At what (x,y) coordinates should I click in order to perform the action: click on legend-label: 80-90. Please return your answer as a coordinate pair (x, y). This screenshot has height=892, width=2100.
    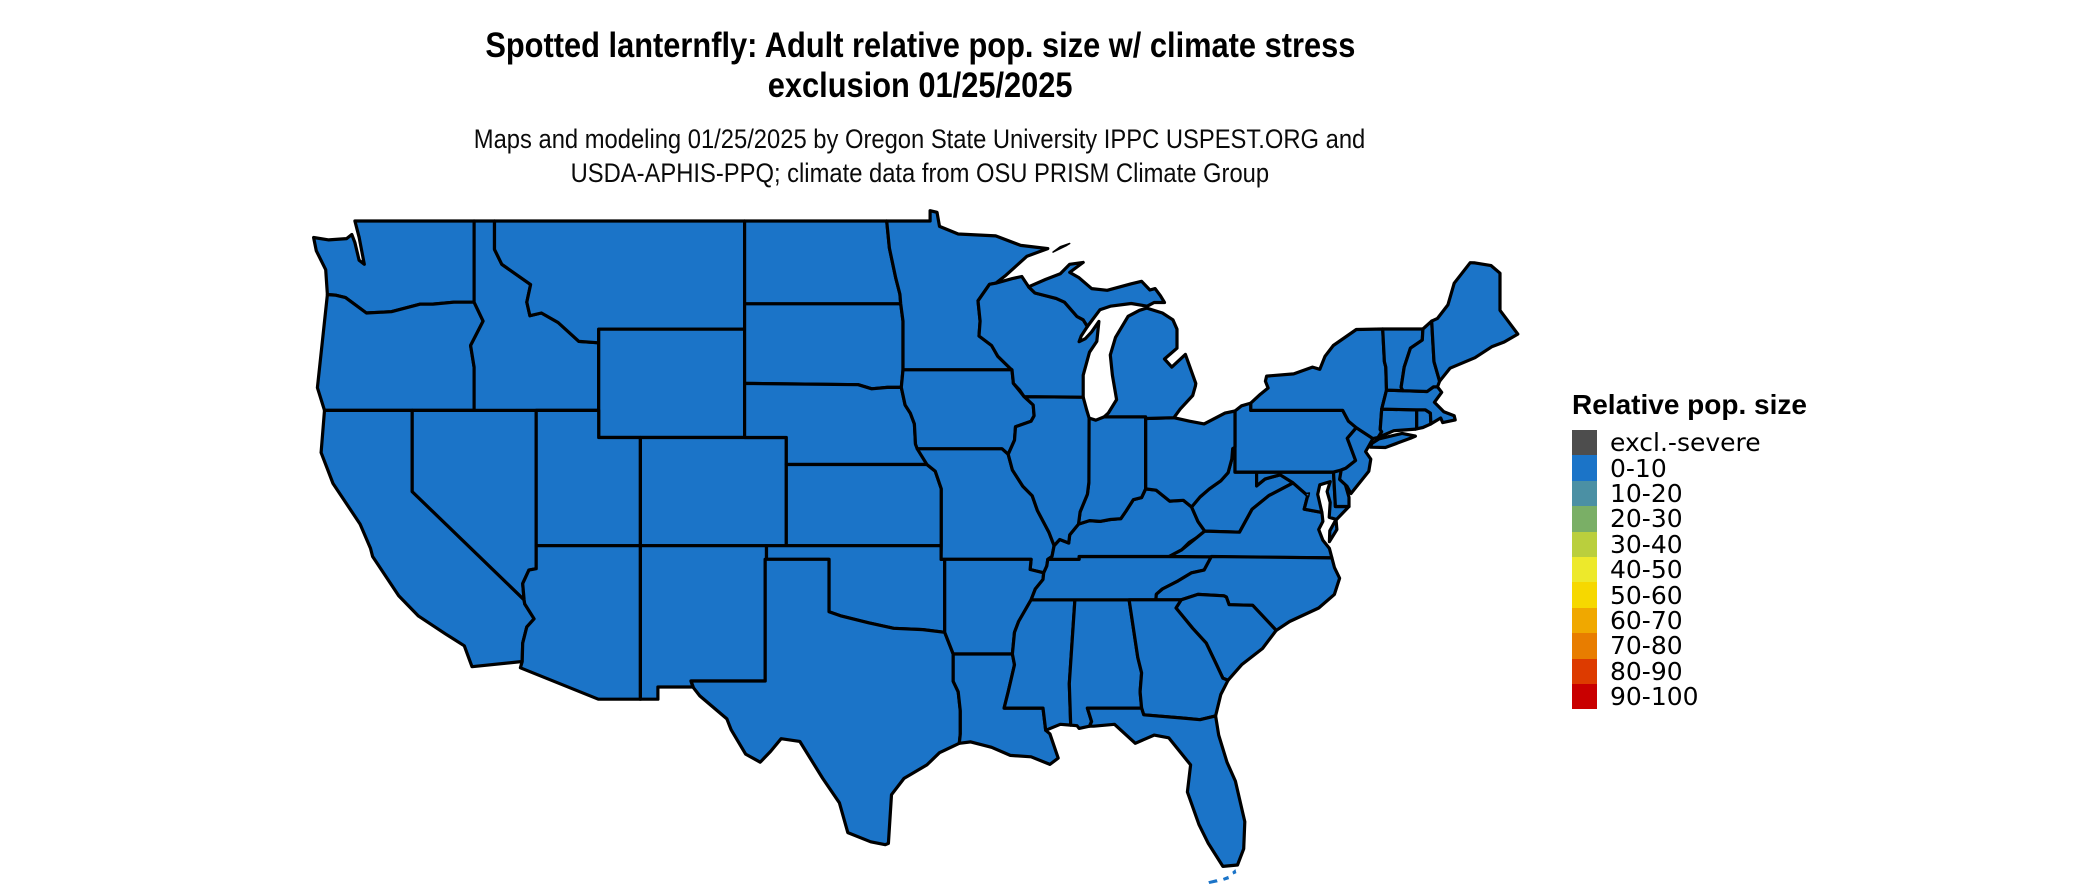
    Looking at the image, I should click on (1646, 671).